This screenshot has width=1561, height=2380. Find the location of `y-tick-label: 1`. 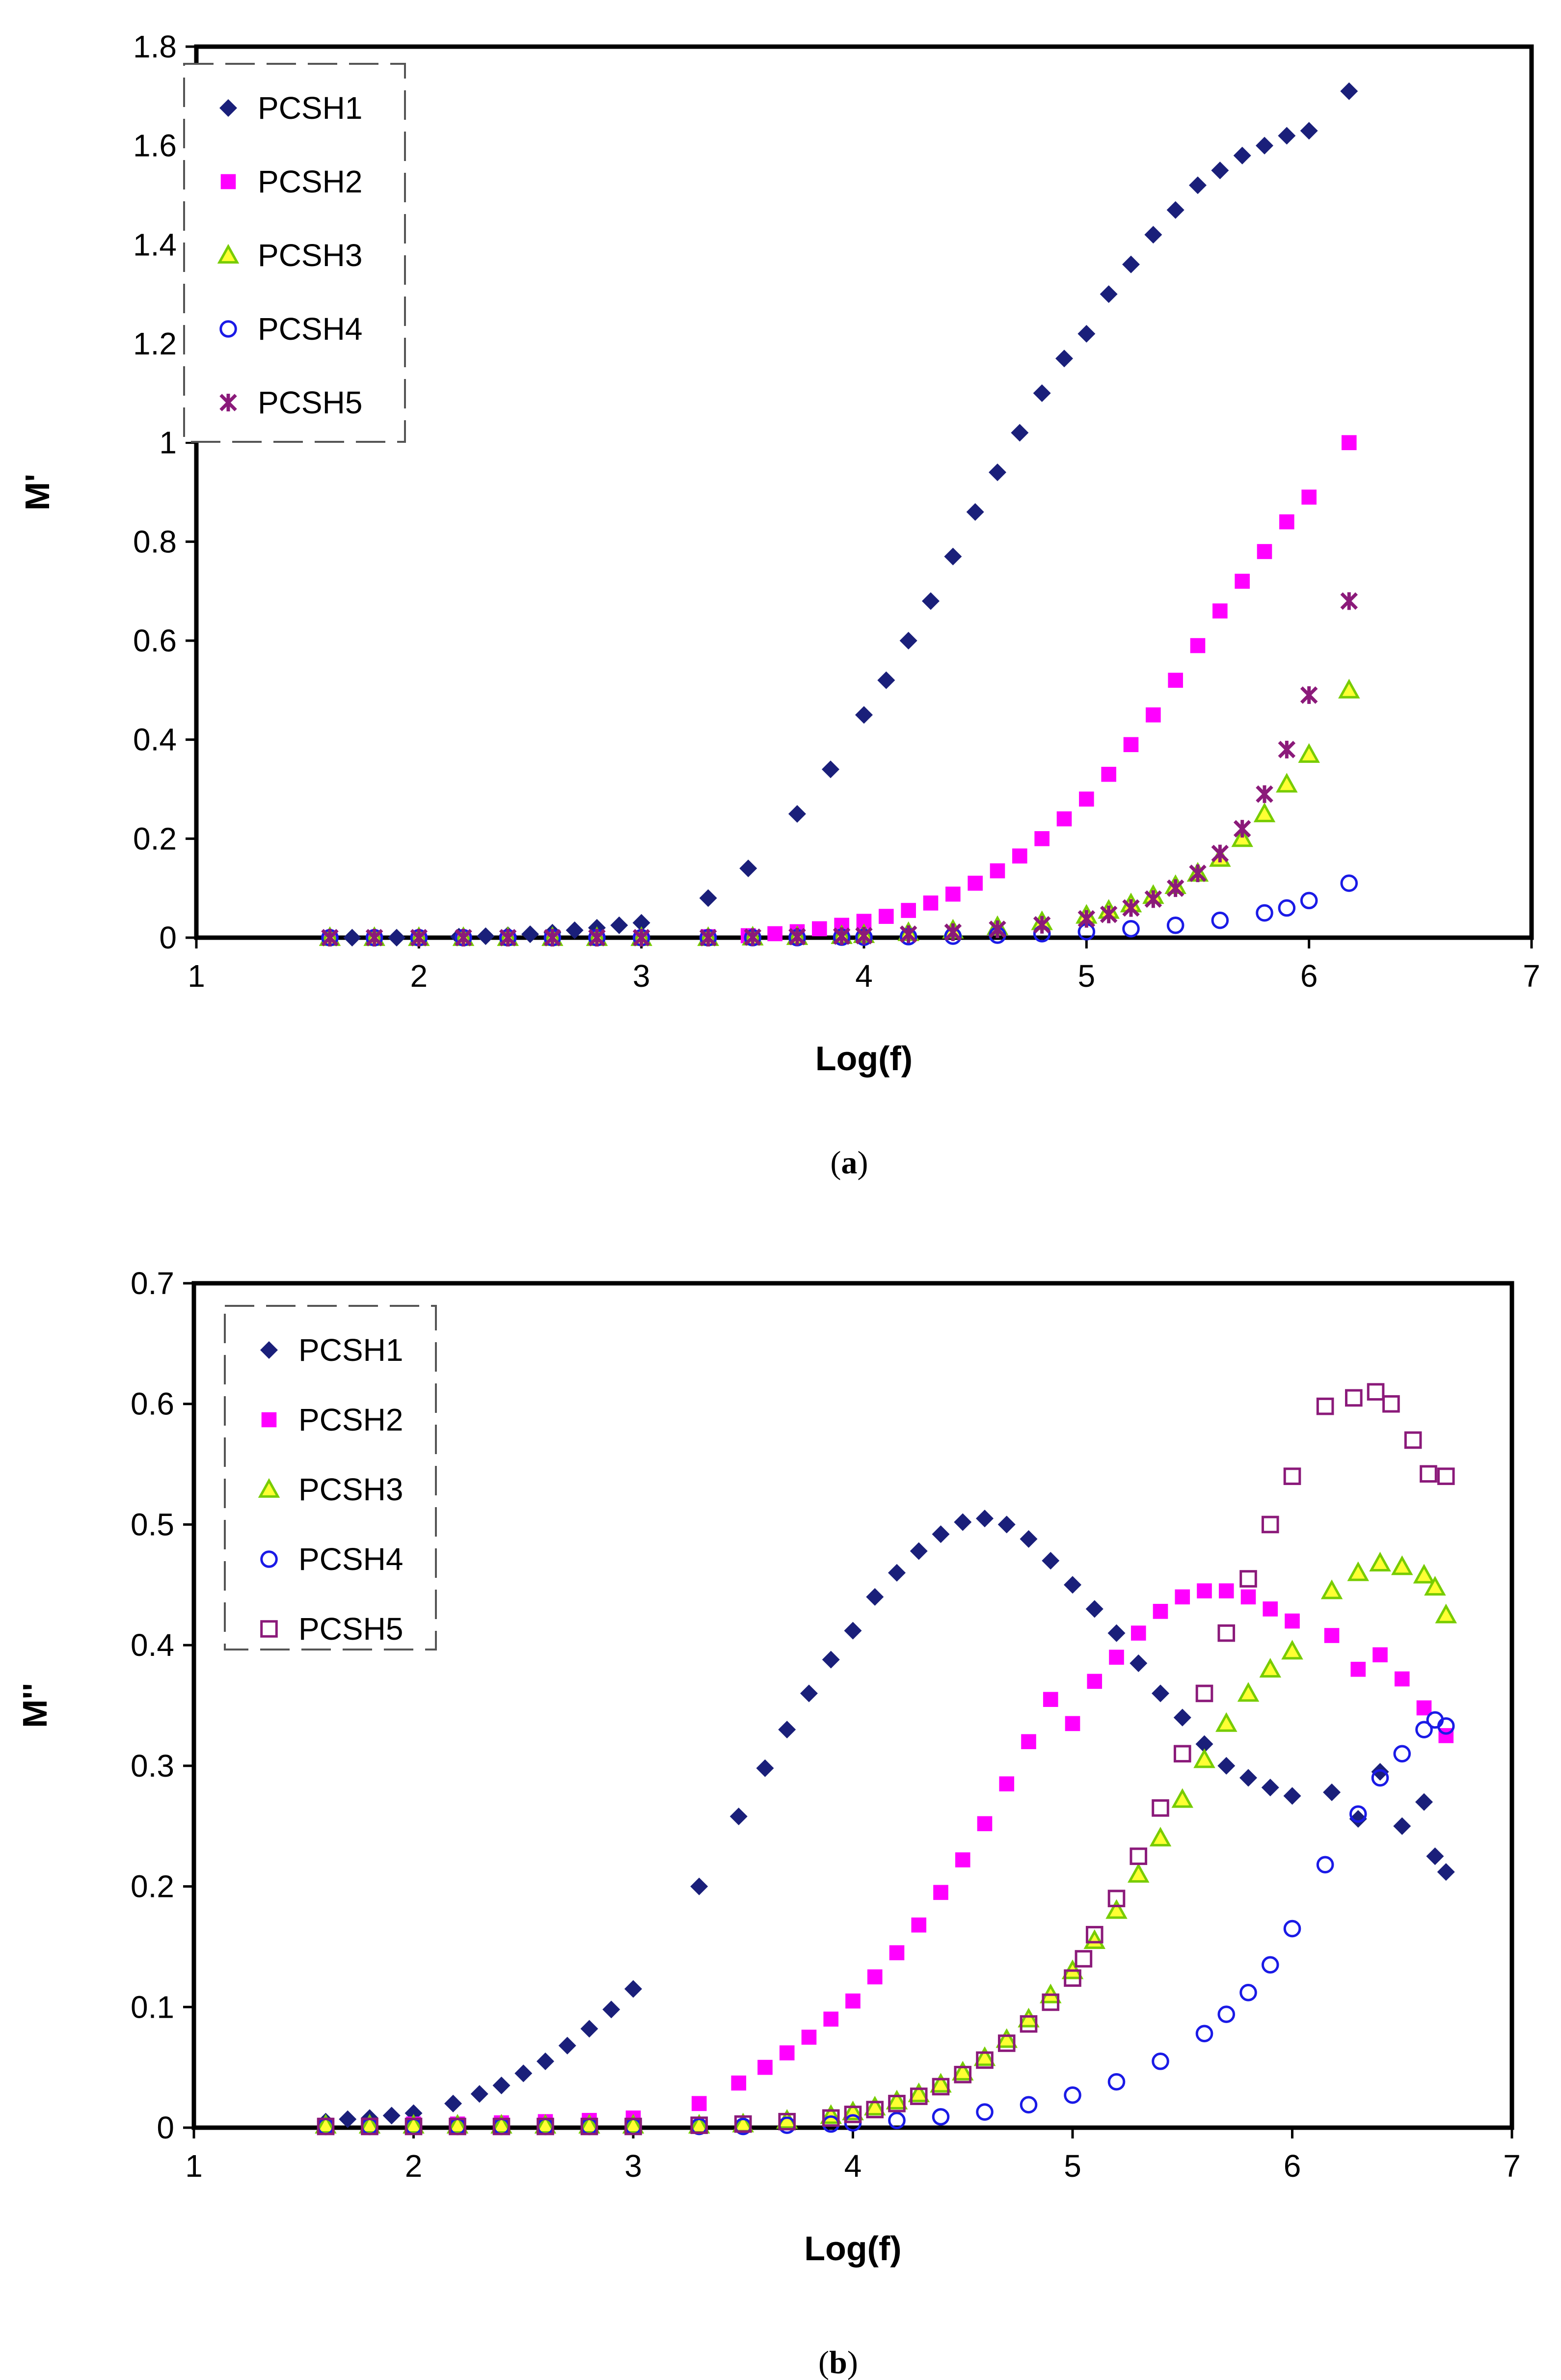

y-tick-label: 1 is located at coordinates (168, 442).